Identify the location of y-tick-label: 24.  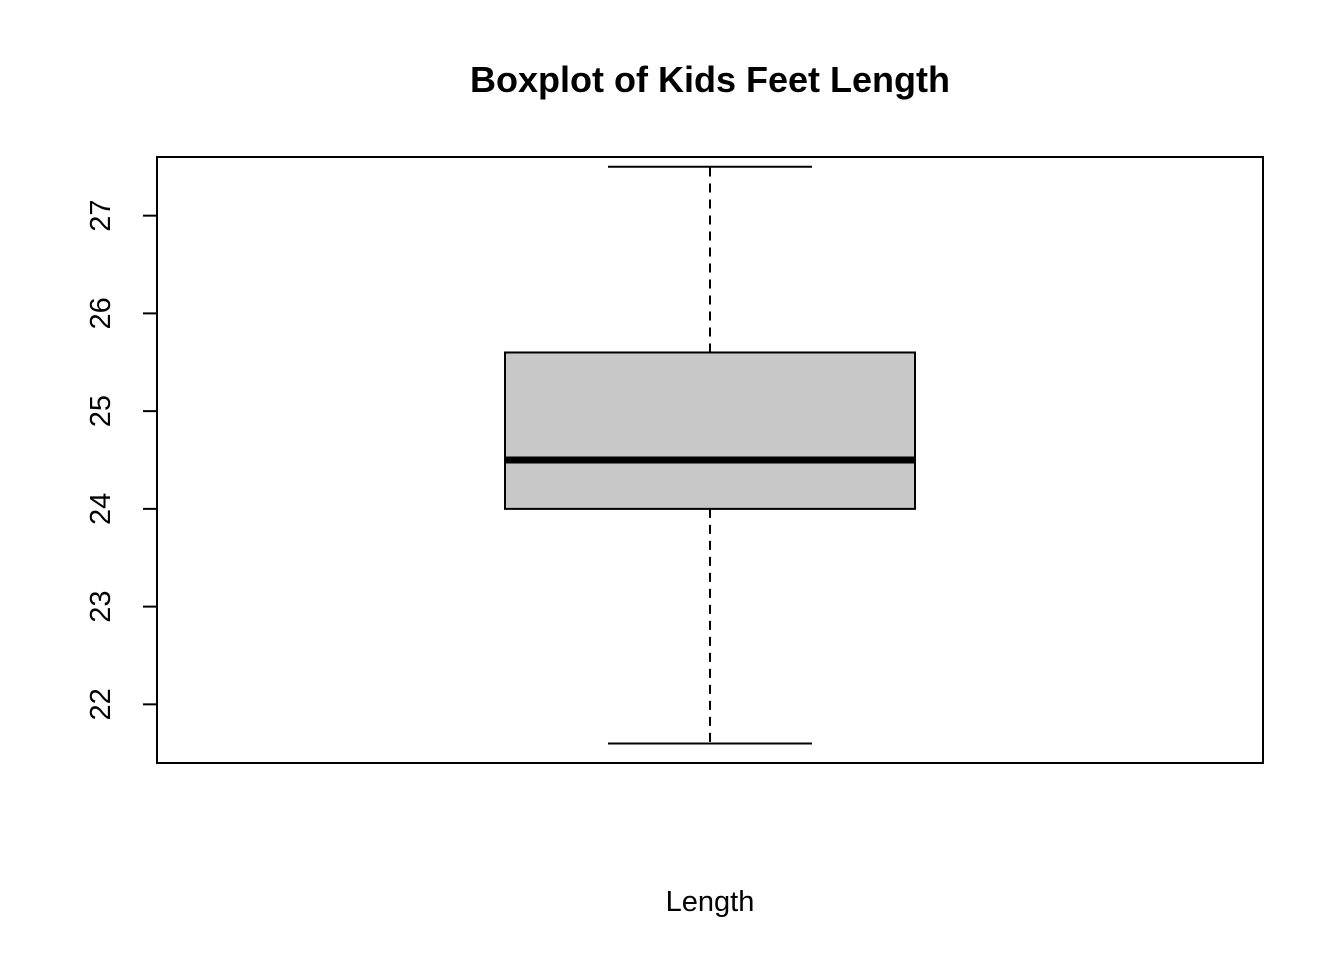
(101, 509).